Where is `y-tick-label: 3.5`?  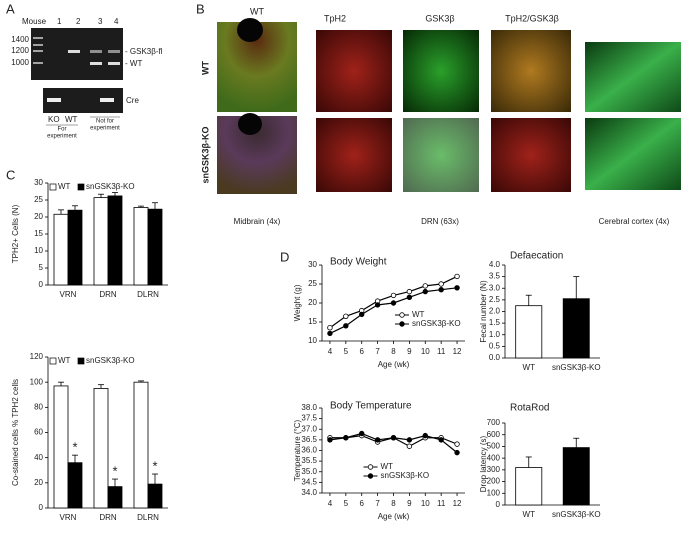 y-tick-label: 3.5 is located at coordinates (495, 276).